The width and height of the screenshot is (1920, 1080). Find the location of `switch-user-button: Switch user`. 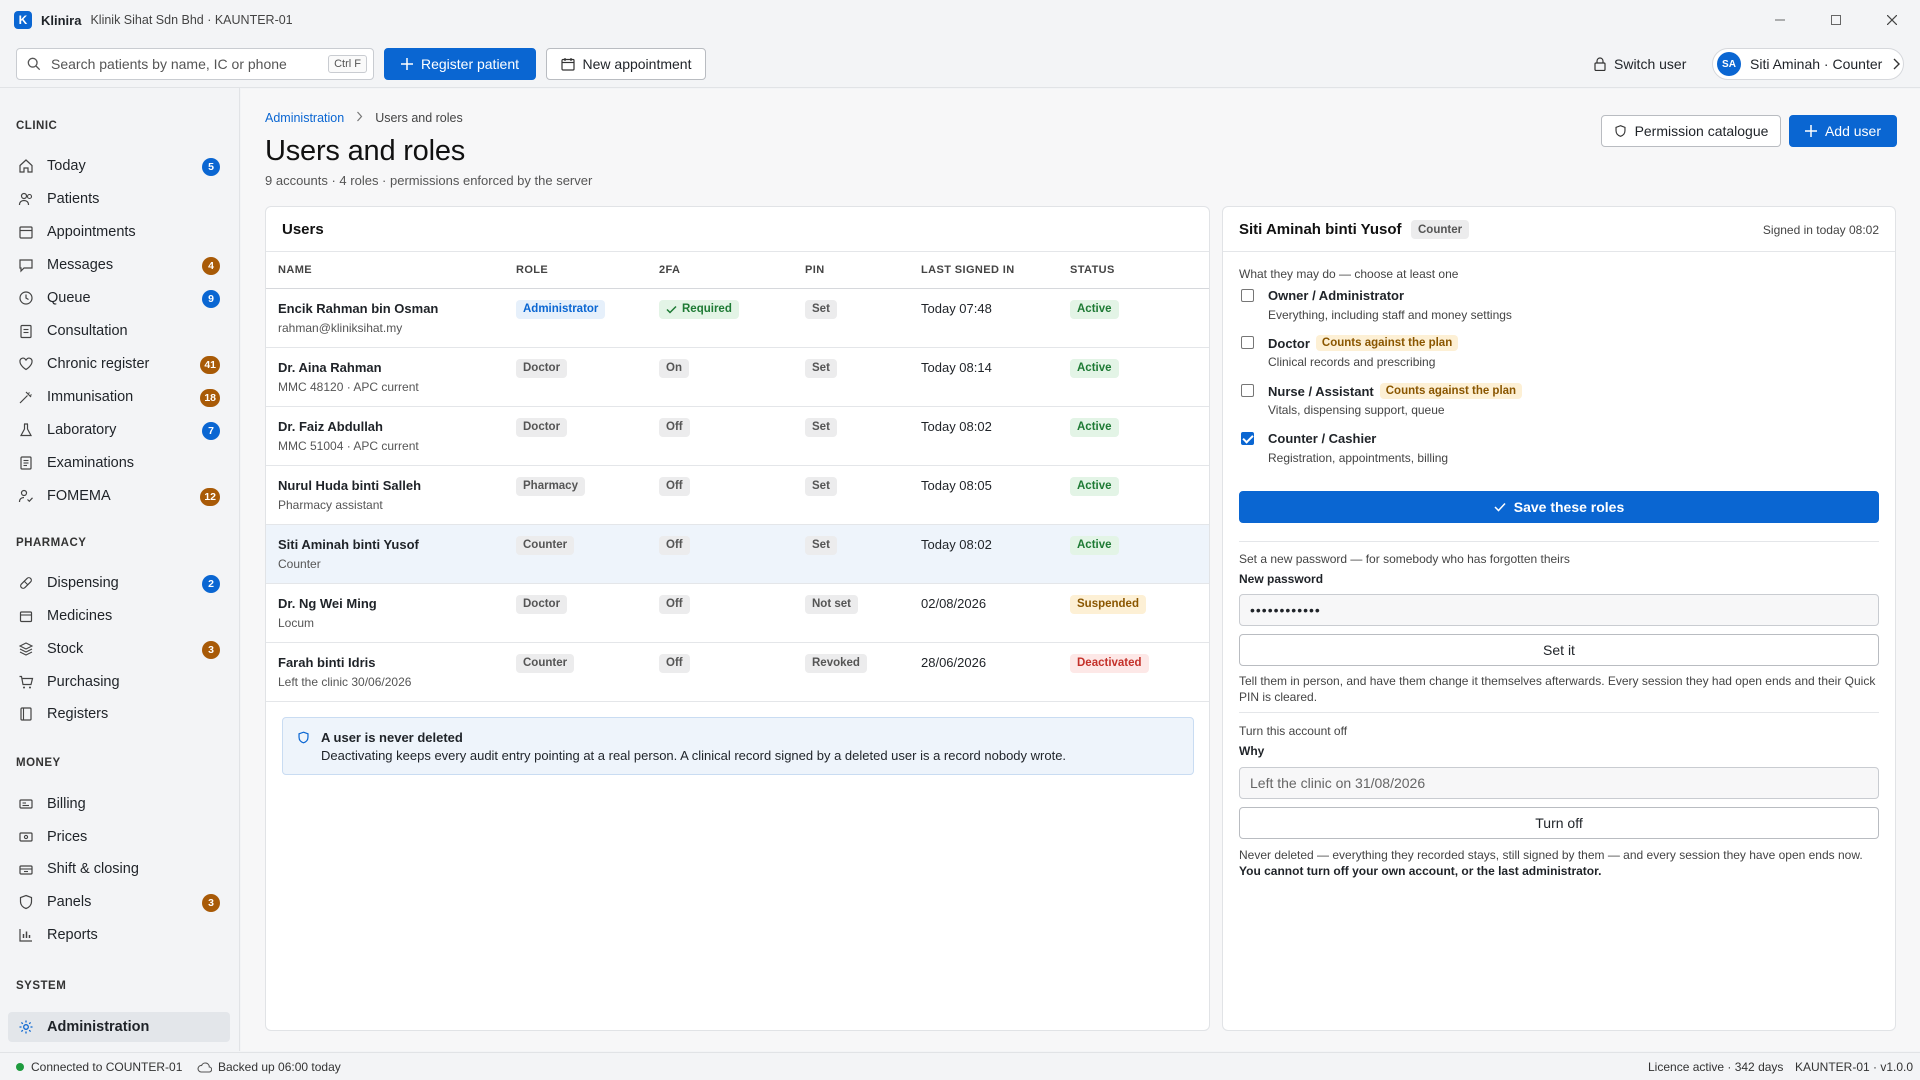

switch-user-button: Switch user is located at coordinates (1640, 64).